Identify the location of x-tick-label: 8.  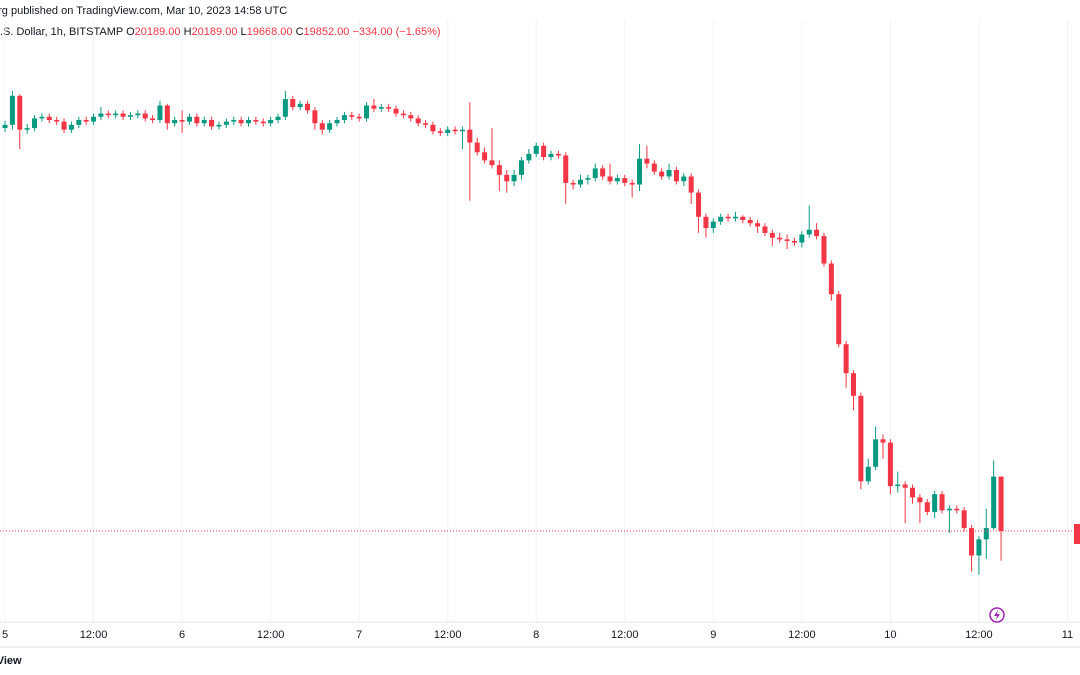
(536, 635).